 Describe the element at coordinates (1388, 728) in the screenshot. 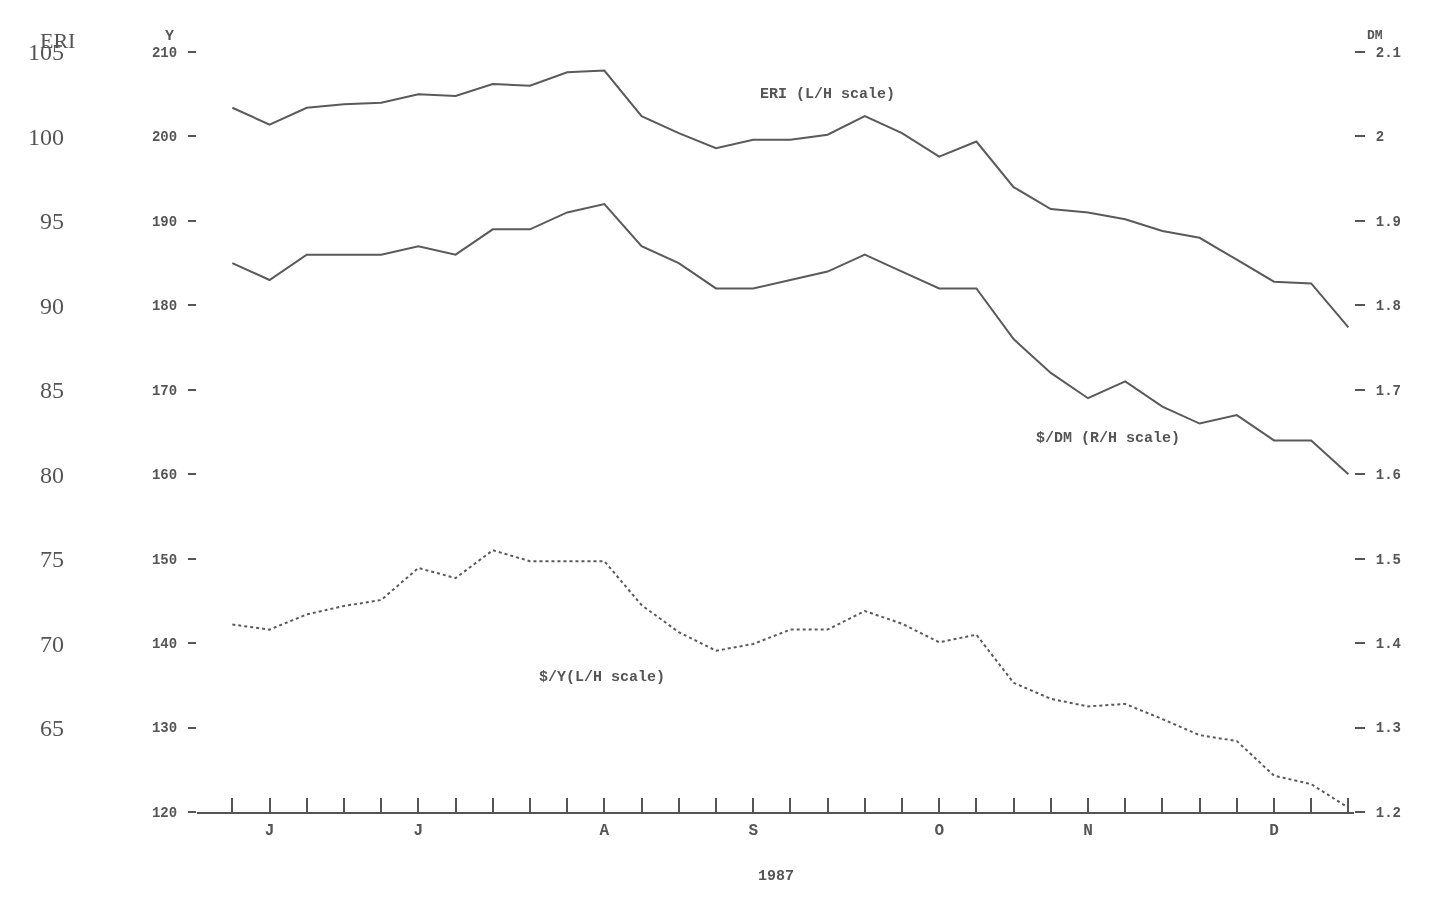

I see `y2-tick-label: 1.3` at that location.